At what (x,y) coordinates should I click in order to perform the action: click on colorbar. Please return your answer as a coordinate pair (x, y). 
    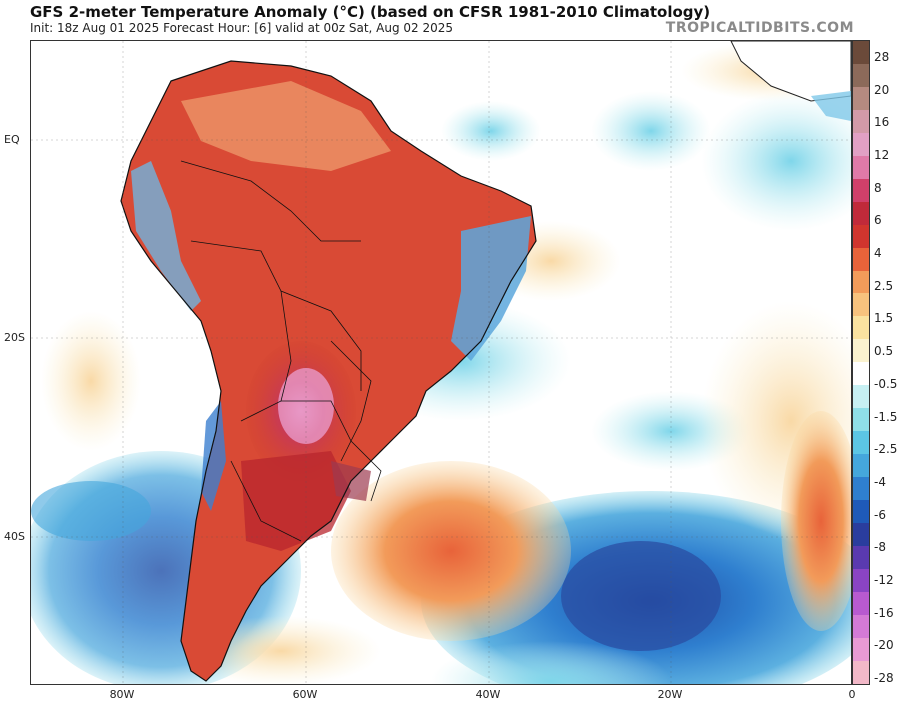
    Looking at the image, I should click on (861, 362).